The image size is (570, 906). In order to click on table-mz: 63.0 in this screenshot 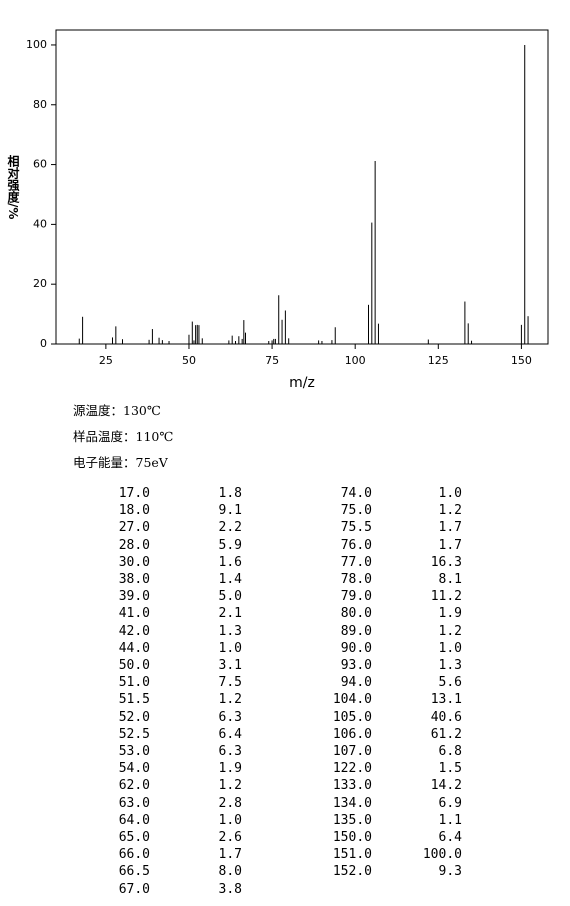, I will do `click(134, 803)`.